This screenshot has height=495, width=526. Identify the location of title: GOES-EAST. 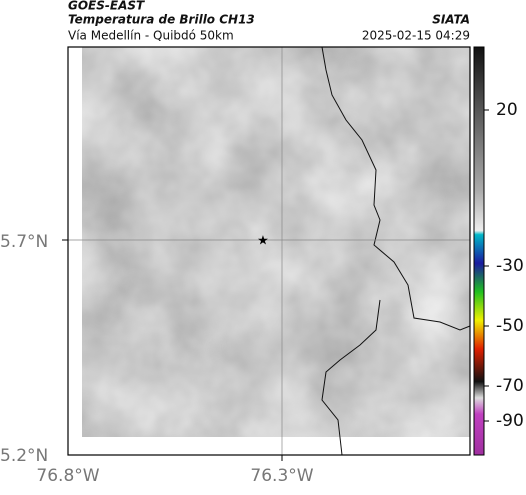
(106, 6).